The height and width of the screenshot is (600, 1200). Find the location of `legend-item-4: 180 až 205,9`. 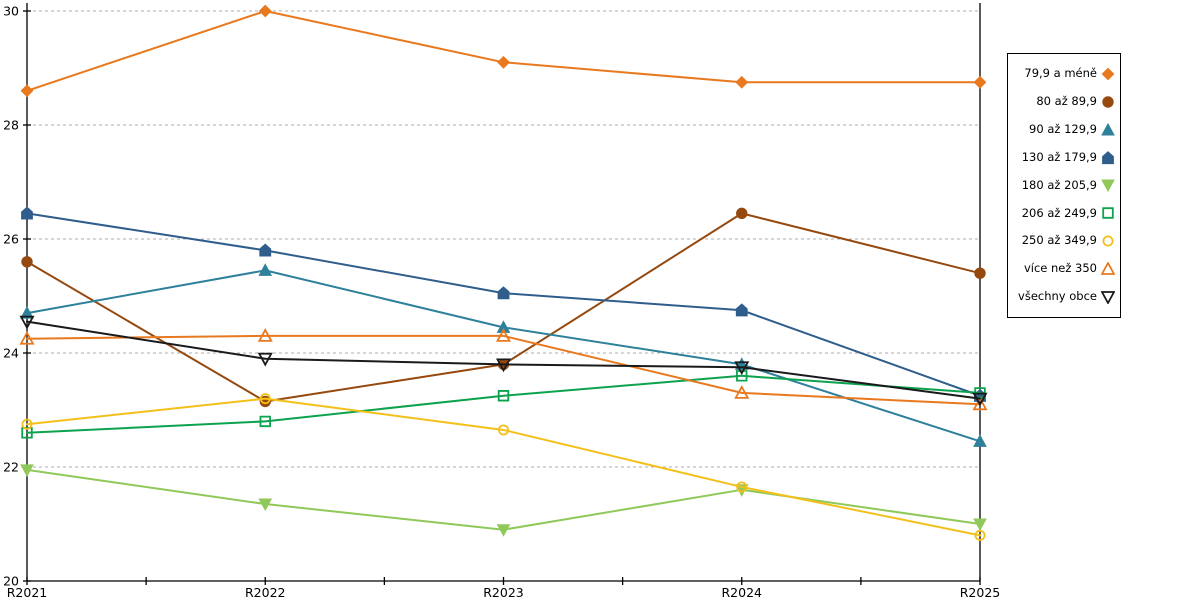

legend-item-4: 180 až 205,9 is located at coordinates (1064, 185).